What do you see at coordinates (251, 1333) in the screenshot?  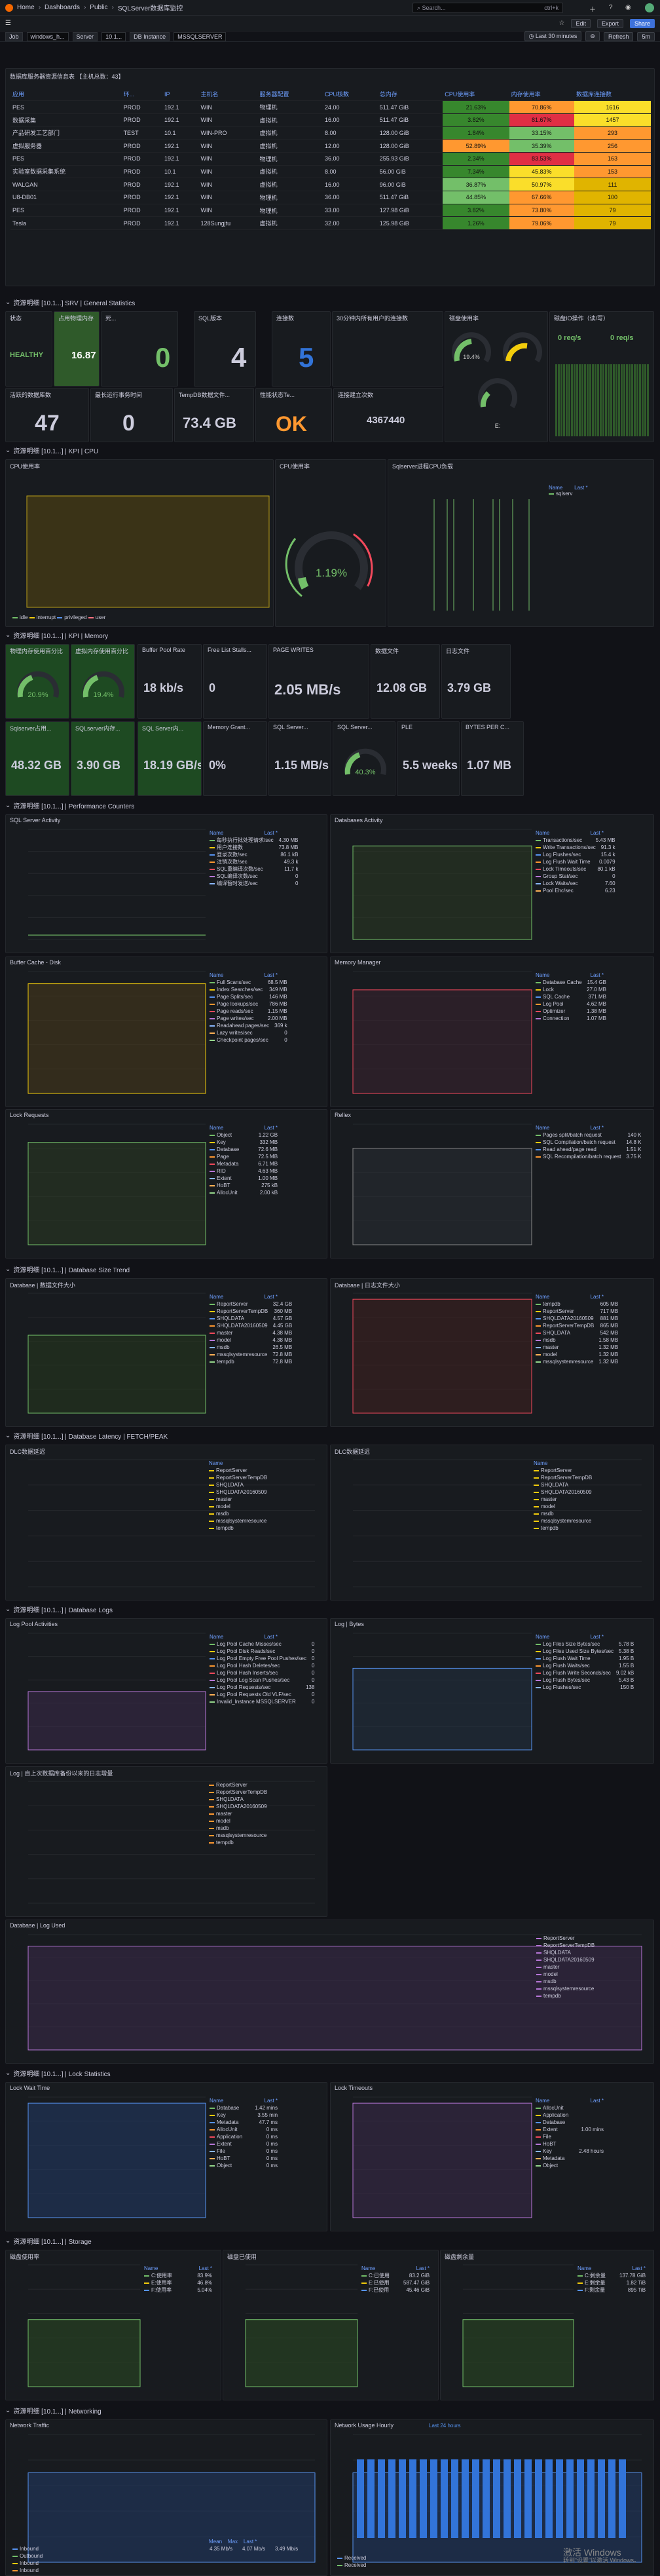 I see `legend-item: master 4.38 MB` at bounding box center [251, 1333].